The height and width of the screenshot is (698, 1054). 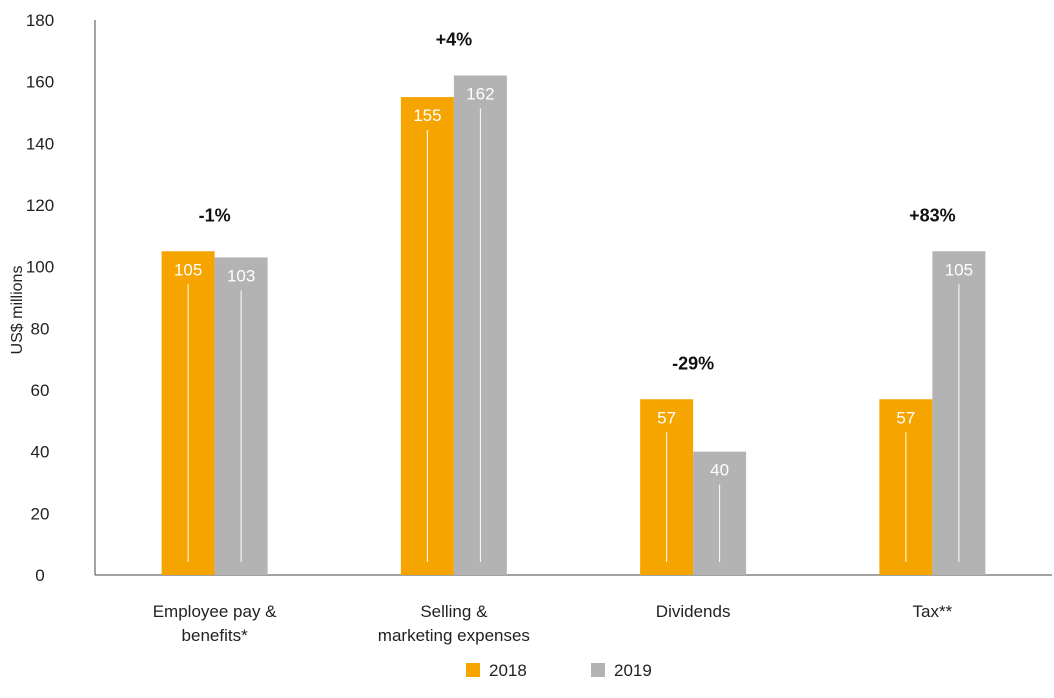 I want to click on data-label: 103, so click(x=241, y=275).